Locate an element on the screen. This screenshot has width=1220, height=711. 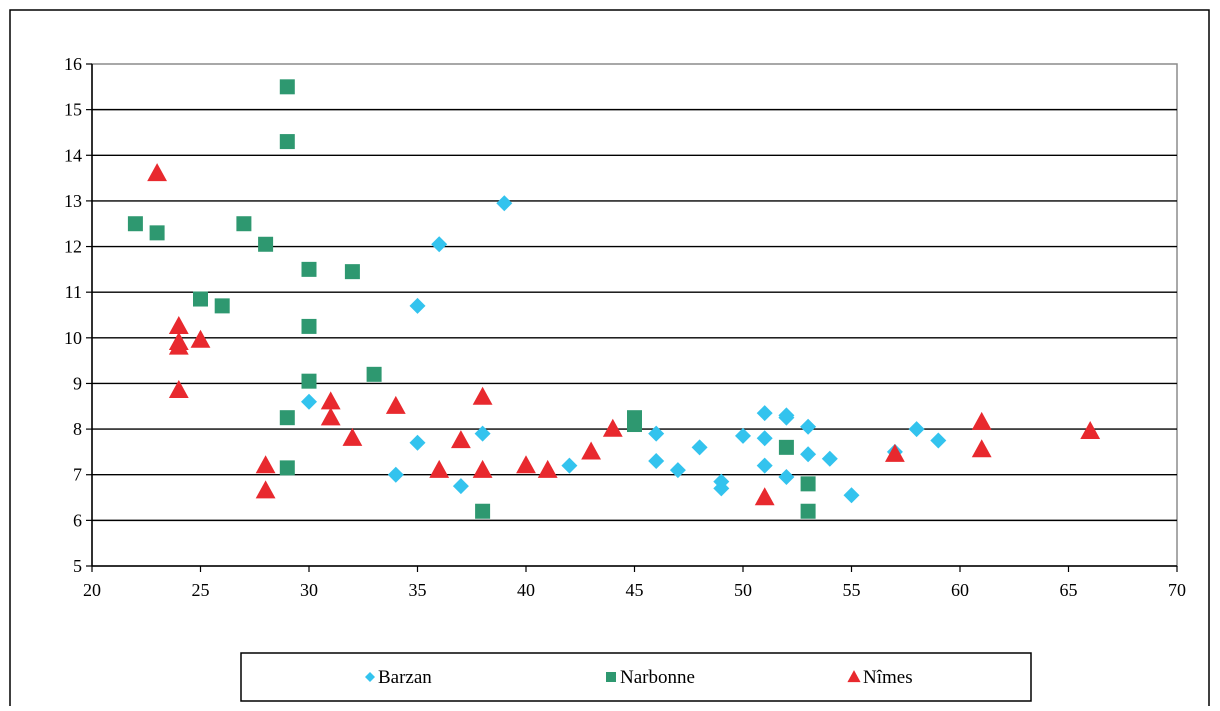
y-tick-label-13: 13 is located at coordinates (73, 201).